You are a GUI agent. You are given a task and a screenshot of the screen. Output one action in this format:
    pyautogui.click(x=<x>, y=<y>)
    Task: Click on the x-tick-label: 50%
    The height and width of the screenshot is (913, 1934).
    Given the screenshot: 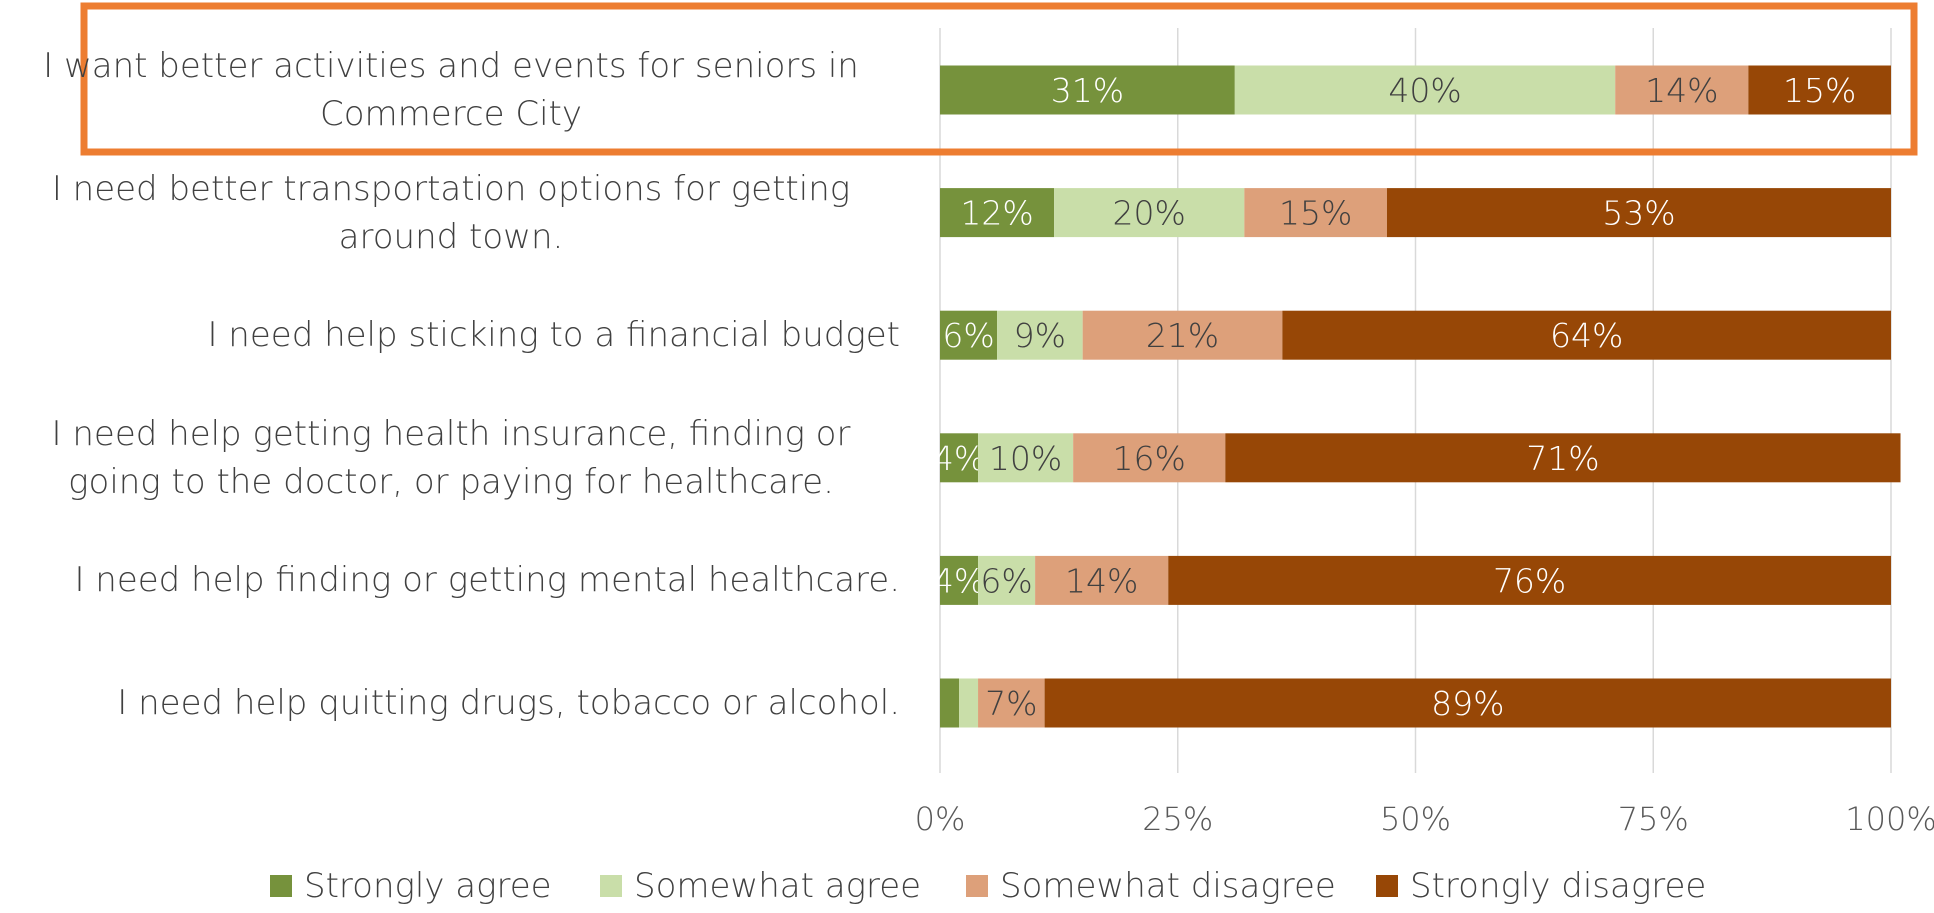 What is the action you would take?
    pyautogui.click(x=1415, y=819)
    